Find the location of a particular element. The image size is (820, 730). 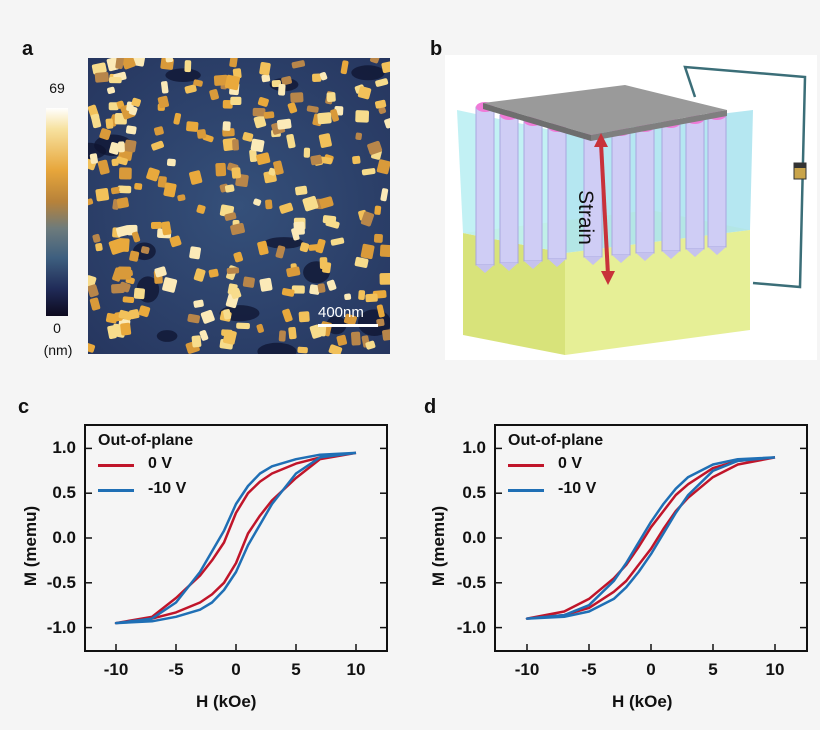

chart-c-xtick-label: -10 is located at coordinates (116, 669).